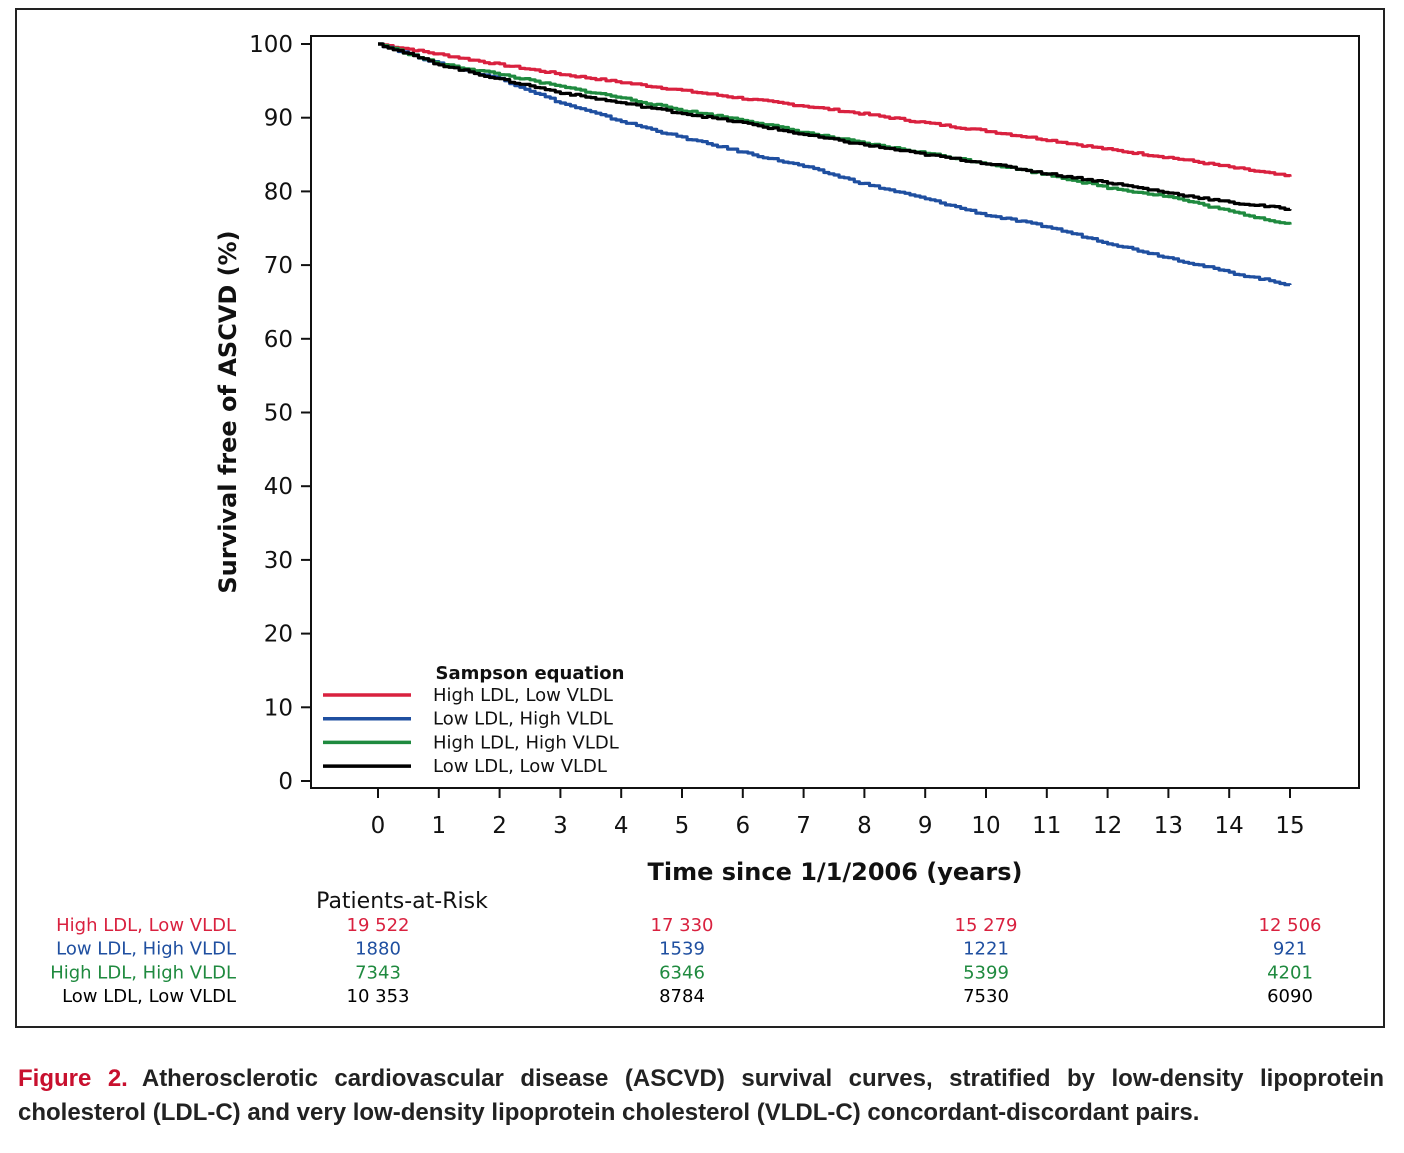  What do you see at coordinates (986, 996) in the screenshot?
I see `at-risk-count: 7530` at bounding box center [986, 996].